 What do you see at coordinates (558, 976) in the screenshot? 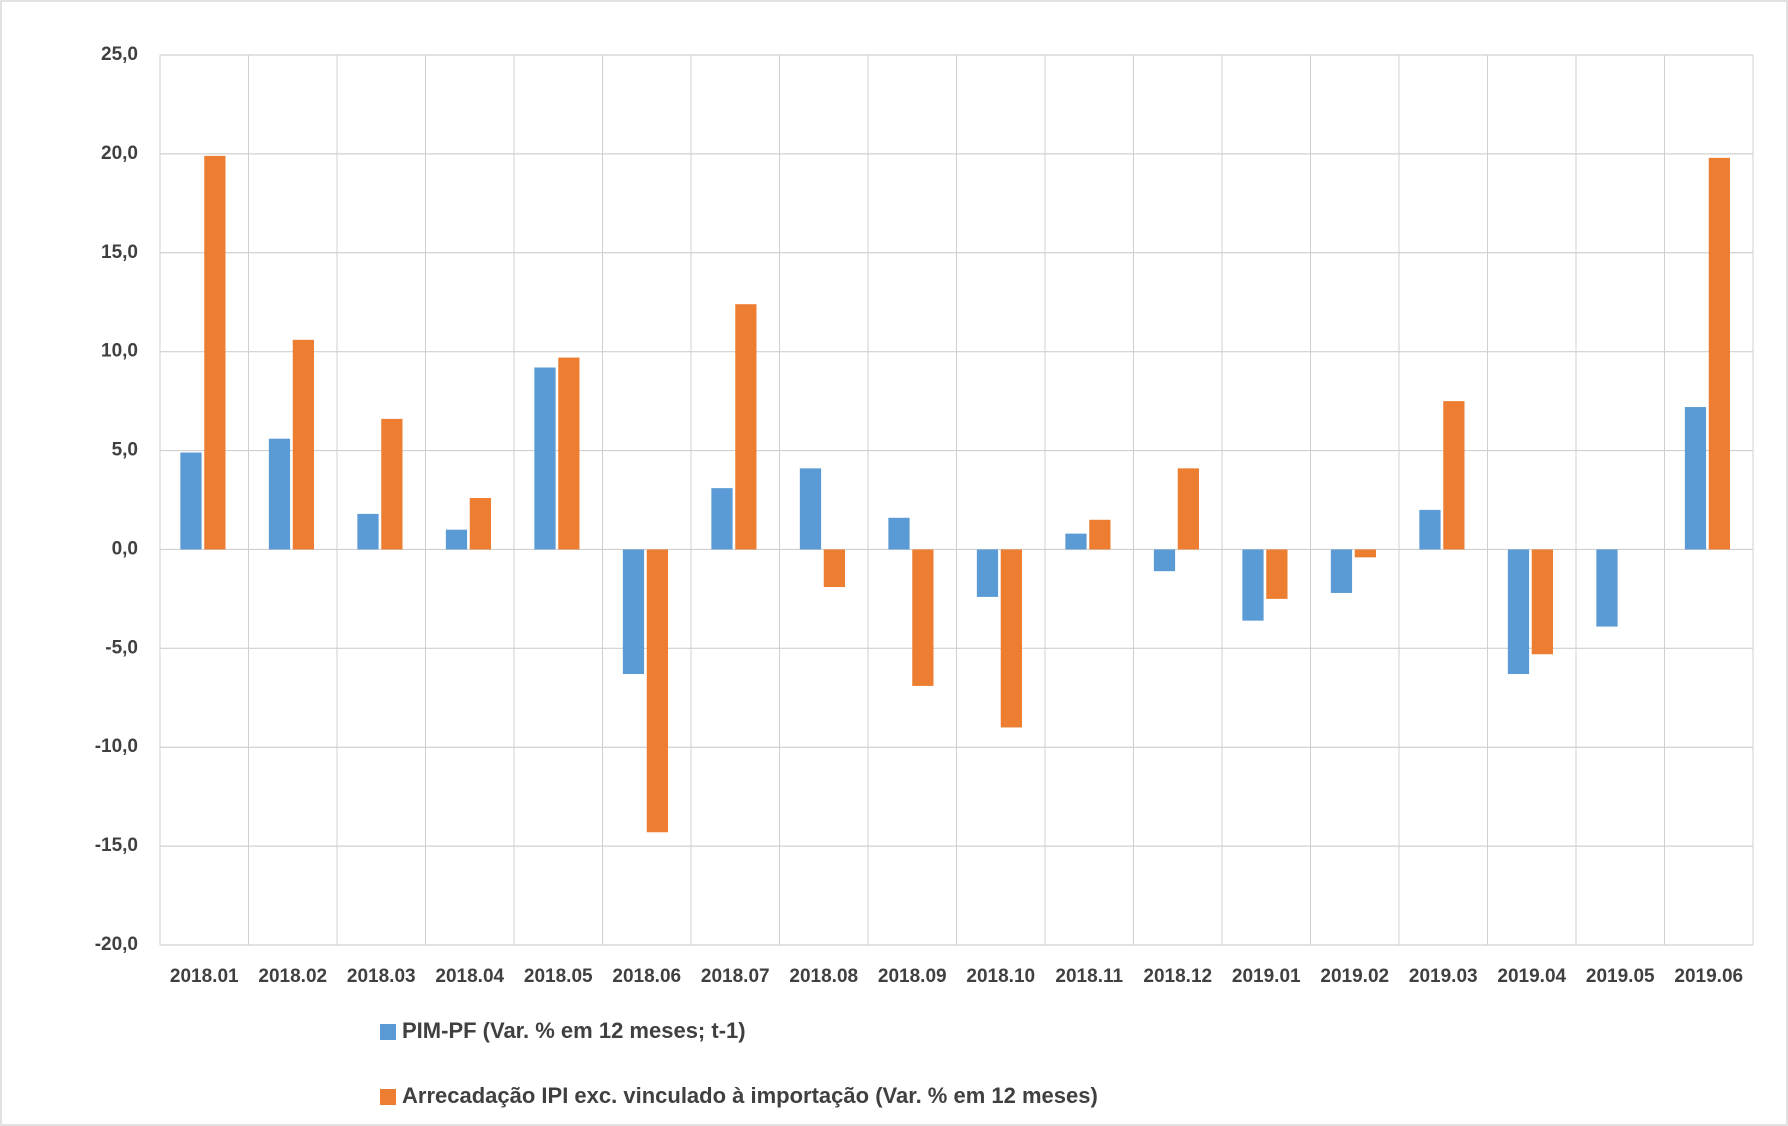
I see `x-tick-label: 2018.05` at bounding box center [558, 976].